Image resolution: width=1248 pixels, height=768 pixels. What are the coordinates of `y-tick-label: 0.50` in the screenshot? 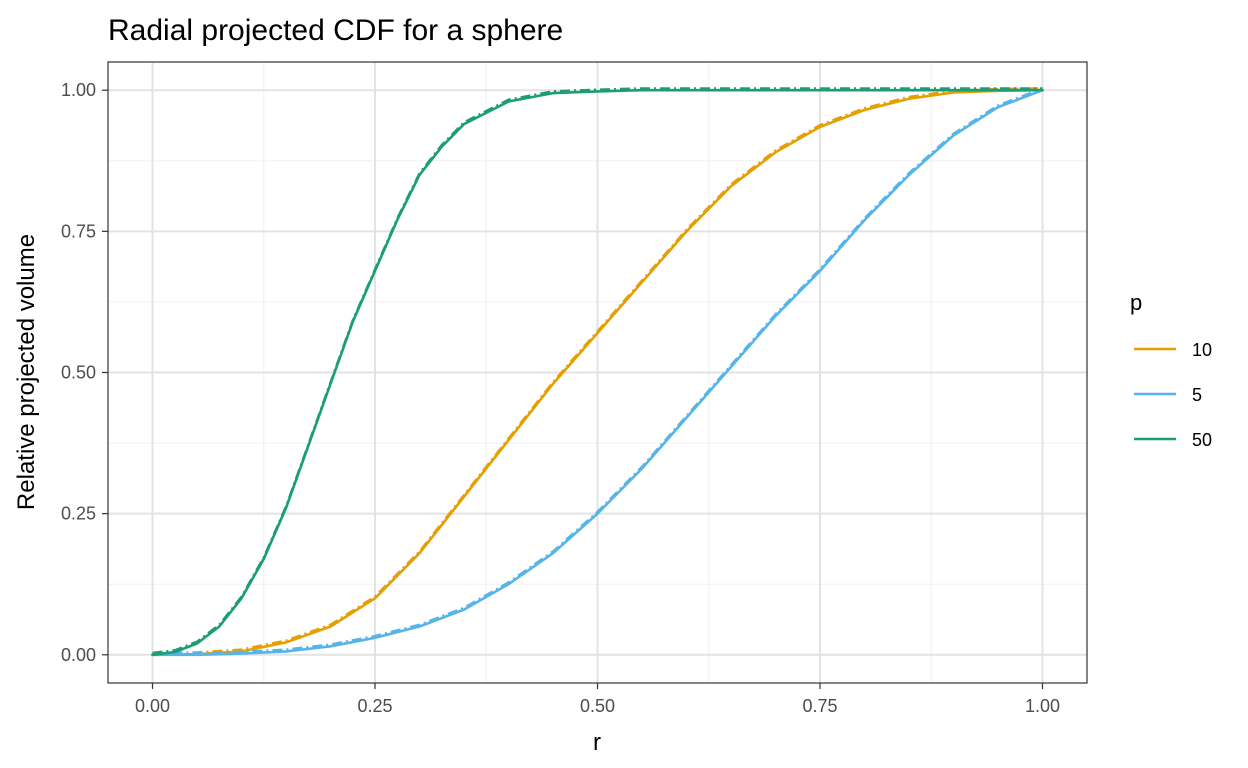 It's located at (78, 373).